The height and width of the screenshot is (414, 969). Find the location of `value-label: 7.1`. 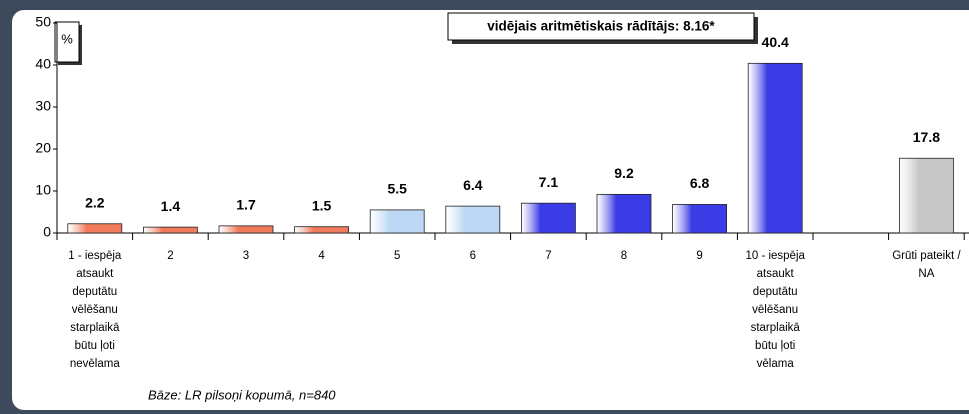

value-label: 7.1 is located at coordinates (549, 182).